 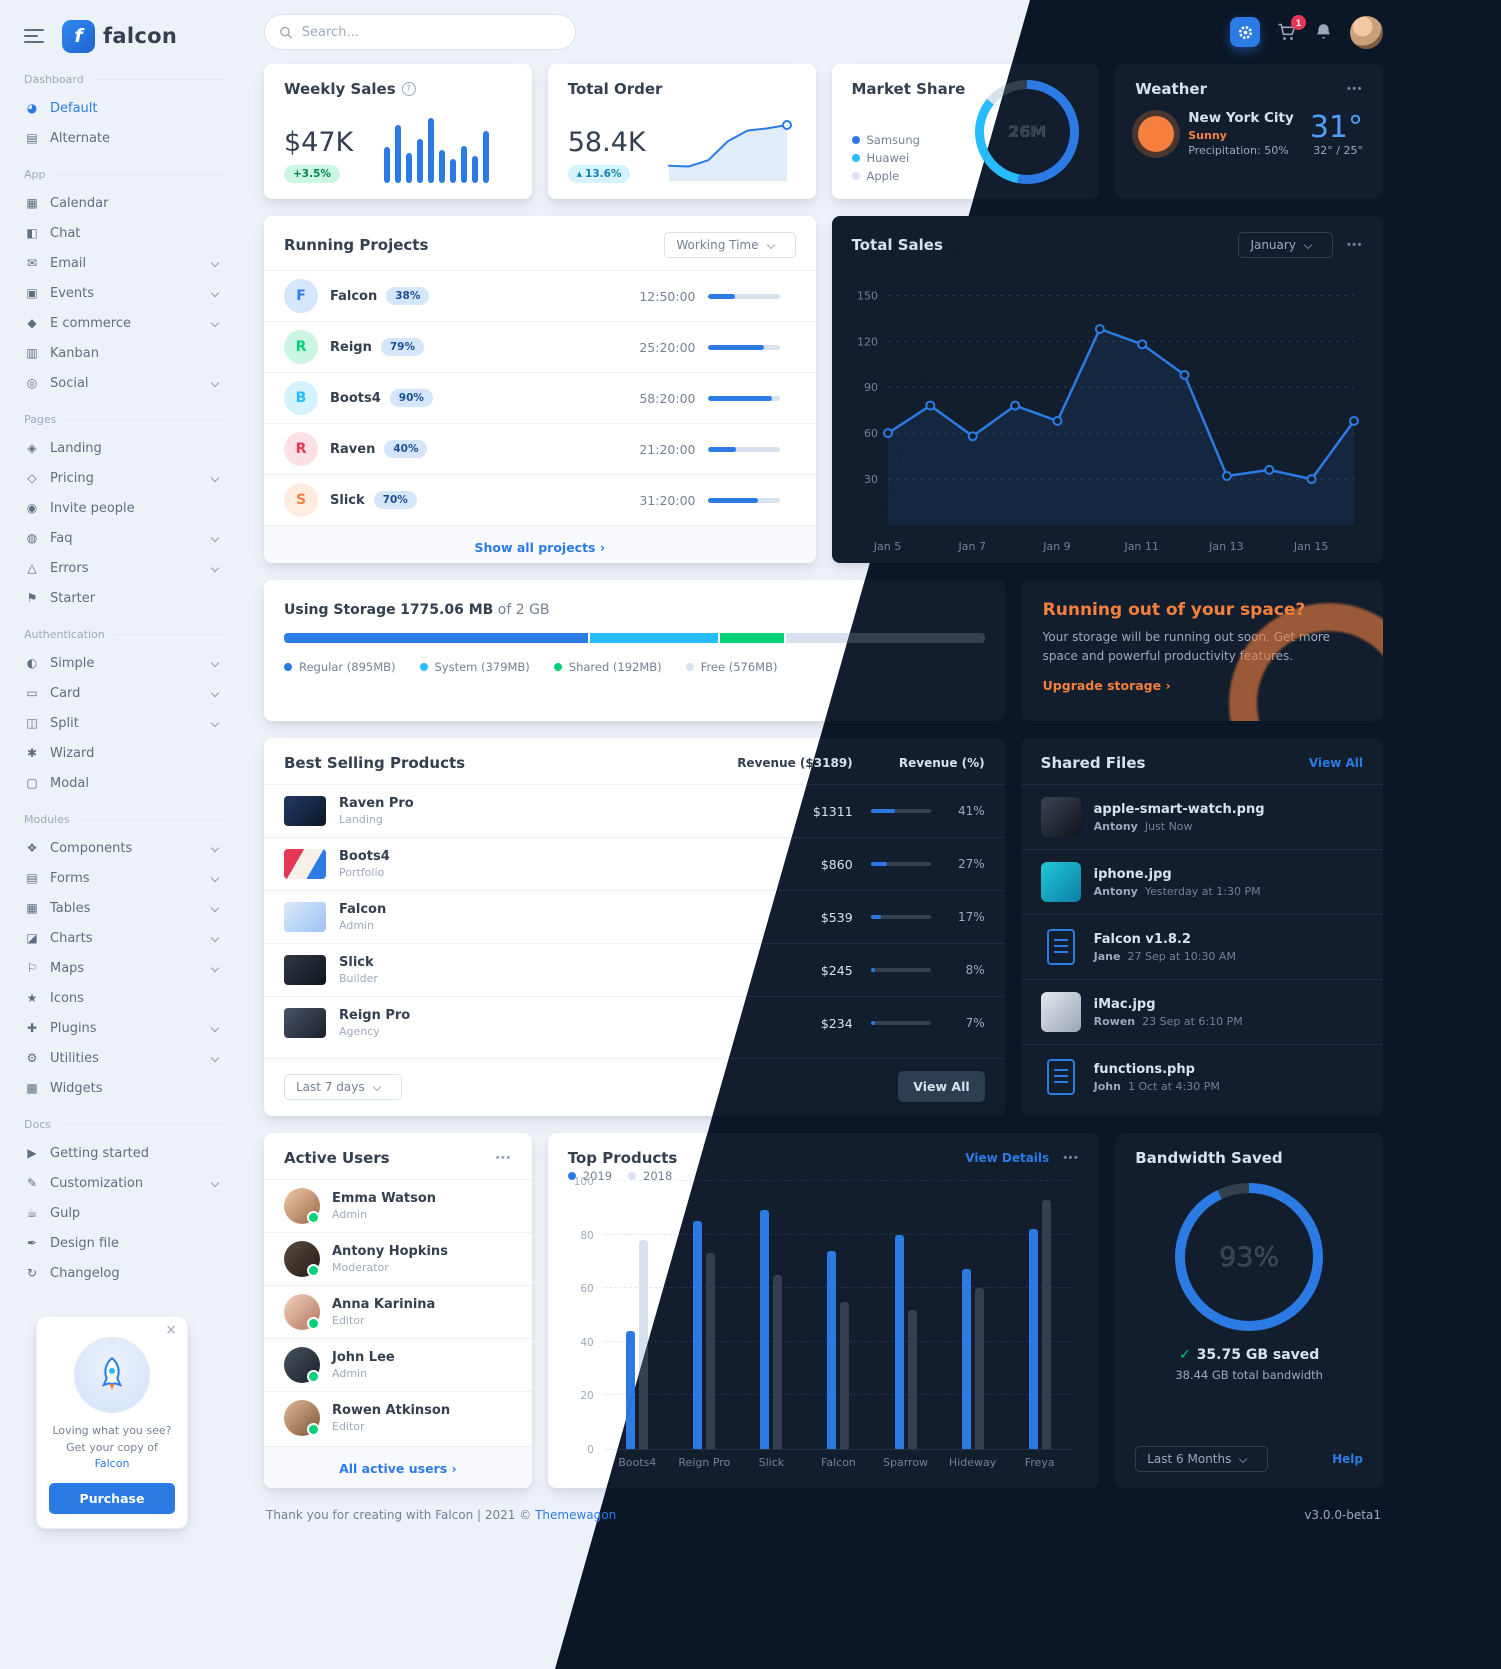 What do you see at coordinates (126, 383) in the screenshot?
I see `sidebar-item-social: ◎ Social` at bounding box center [126, 383].